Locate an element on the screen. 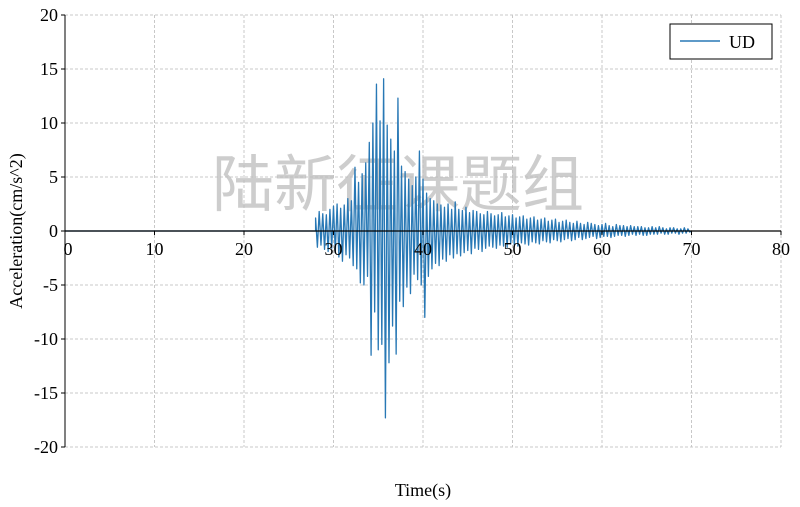 This screenshot has height=507, width=800. x-tick-labels: 0 10 20 30 40 50 60 70 80 is located at coordinates (427, 249).